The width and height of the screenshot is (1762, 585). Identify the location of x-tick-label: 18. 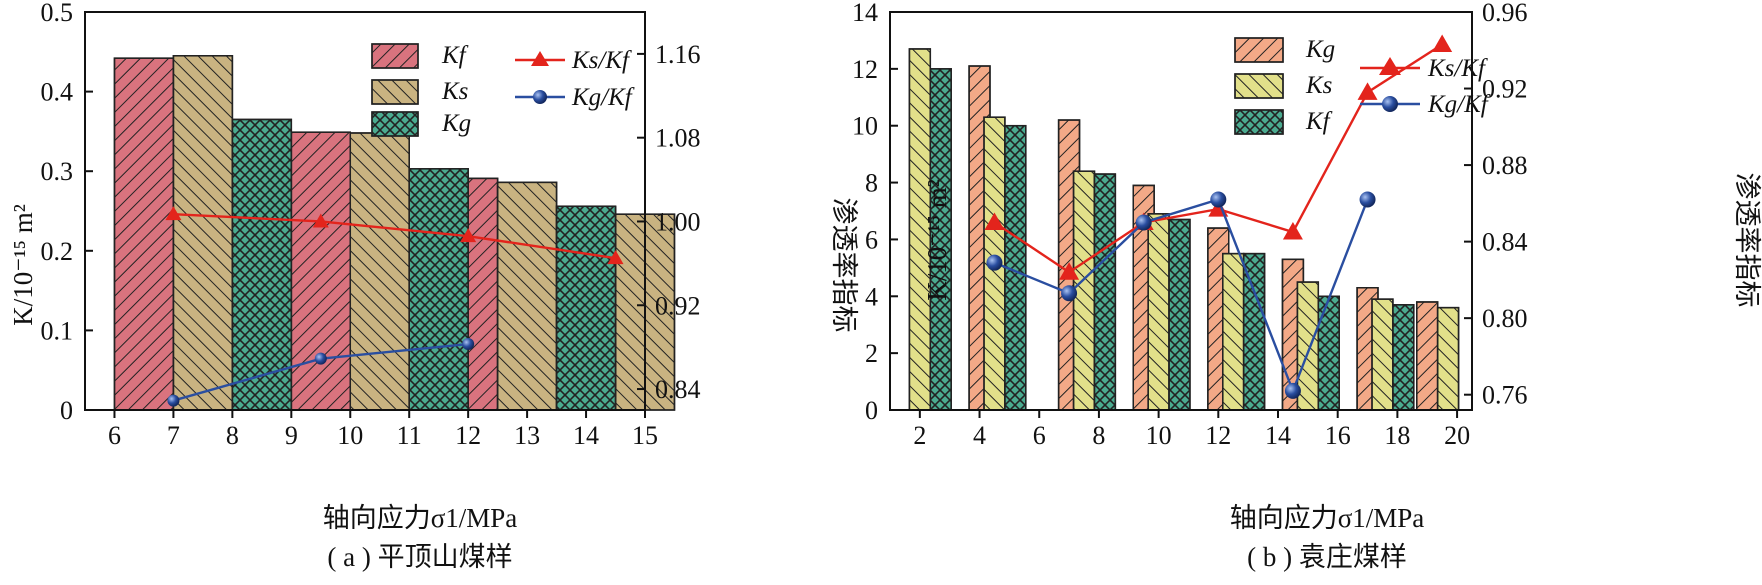
(1397, 435).